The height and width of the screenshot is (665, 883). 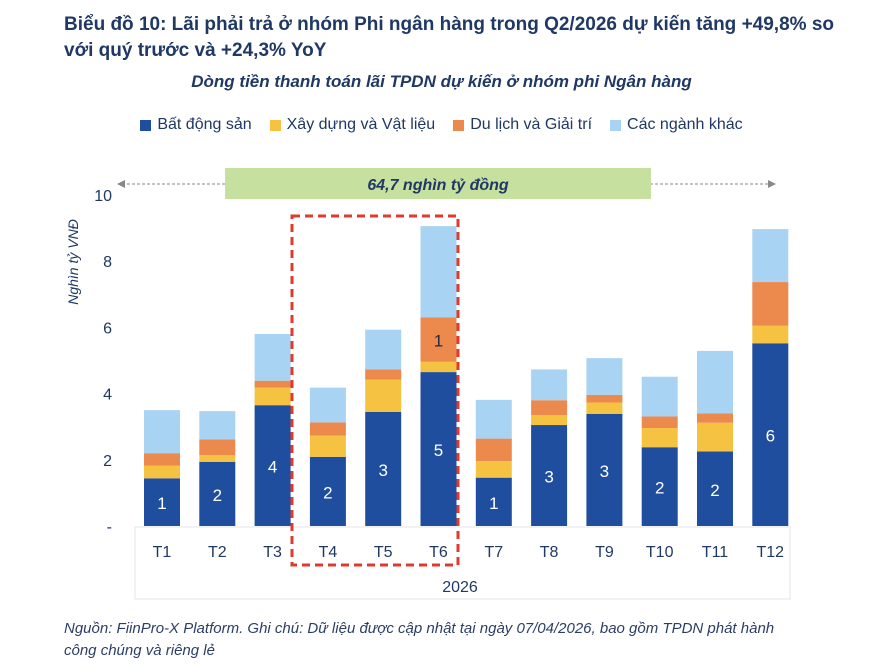 I want to click on legend-item-real-estate: Bất động sản, so click(x=196, y=125).